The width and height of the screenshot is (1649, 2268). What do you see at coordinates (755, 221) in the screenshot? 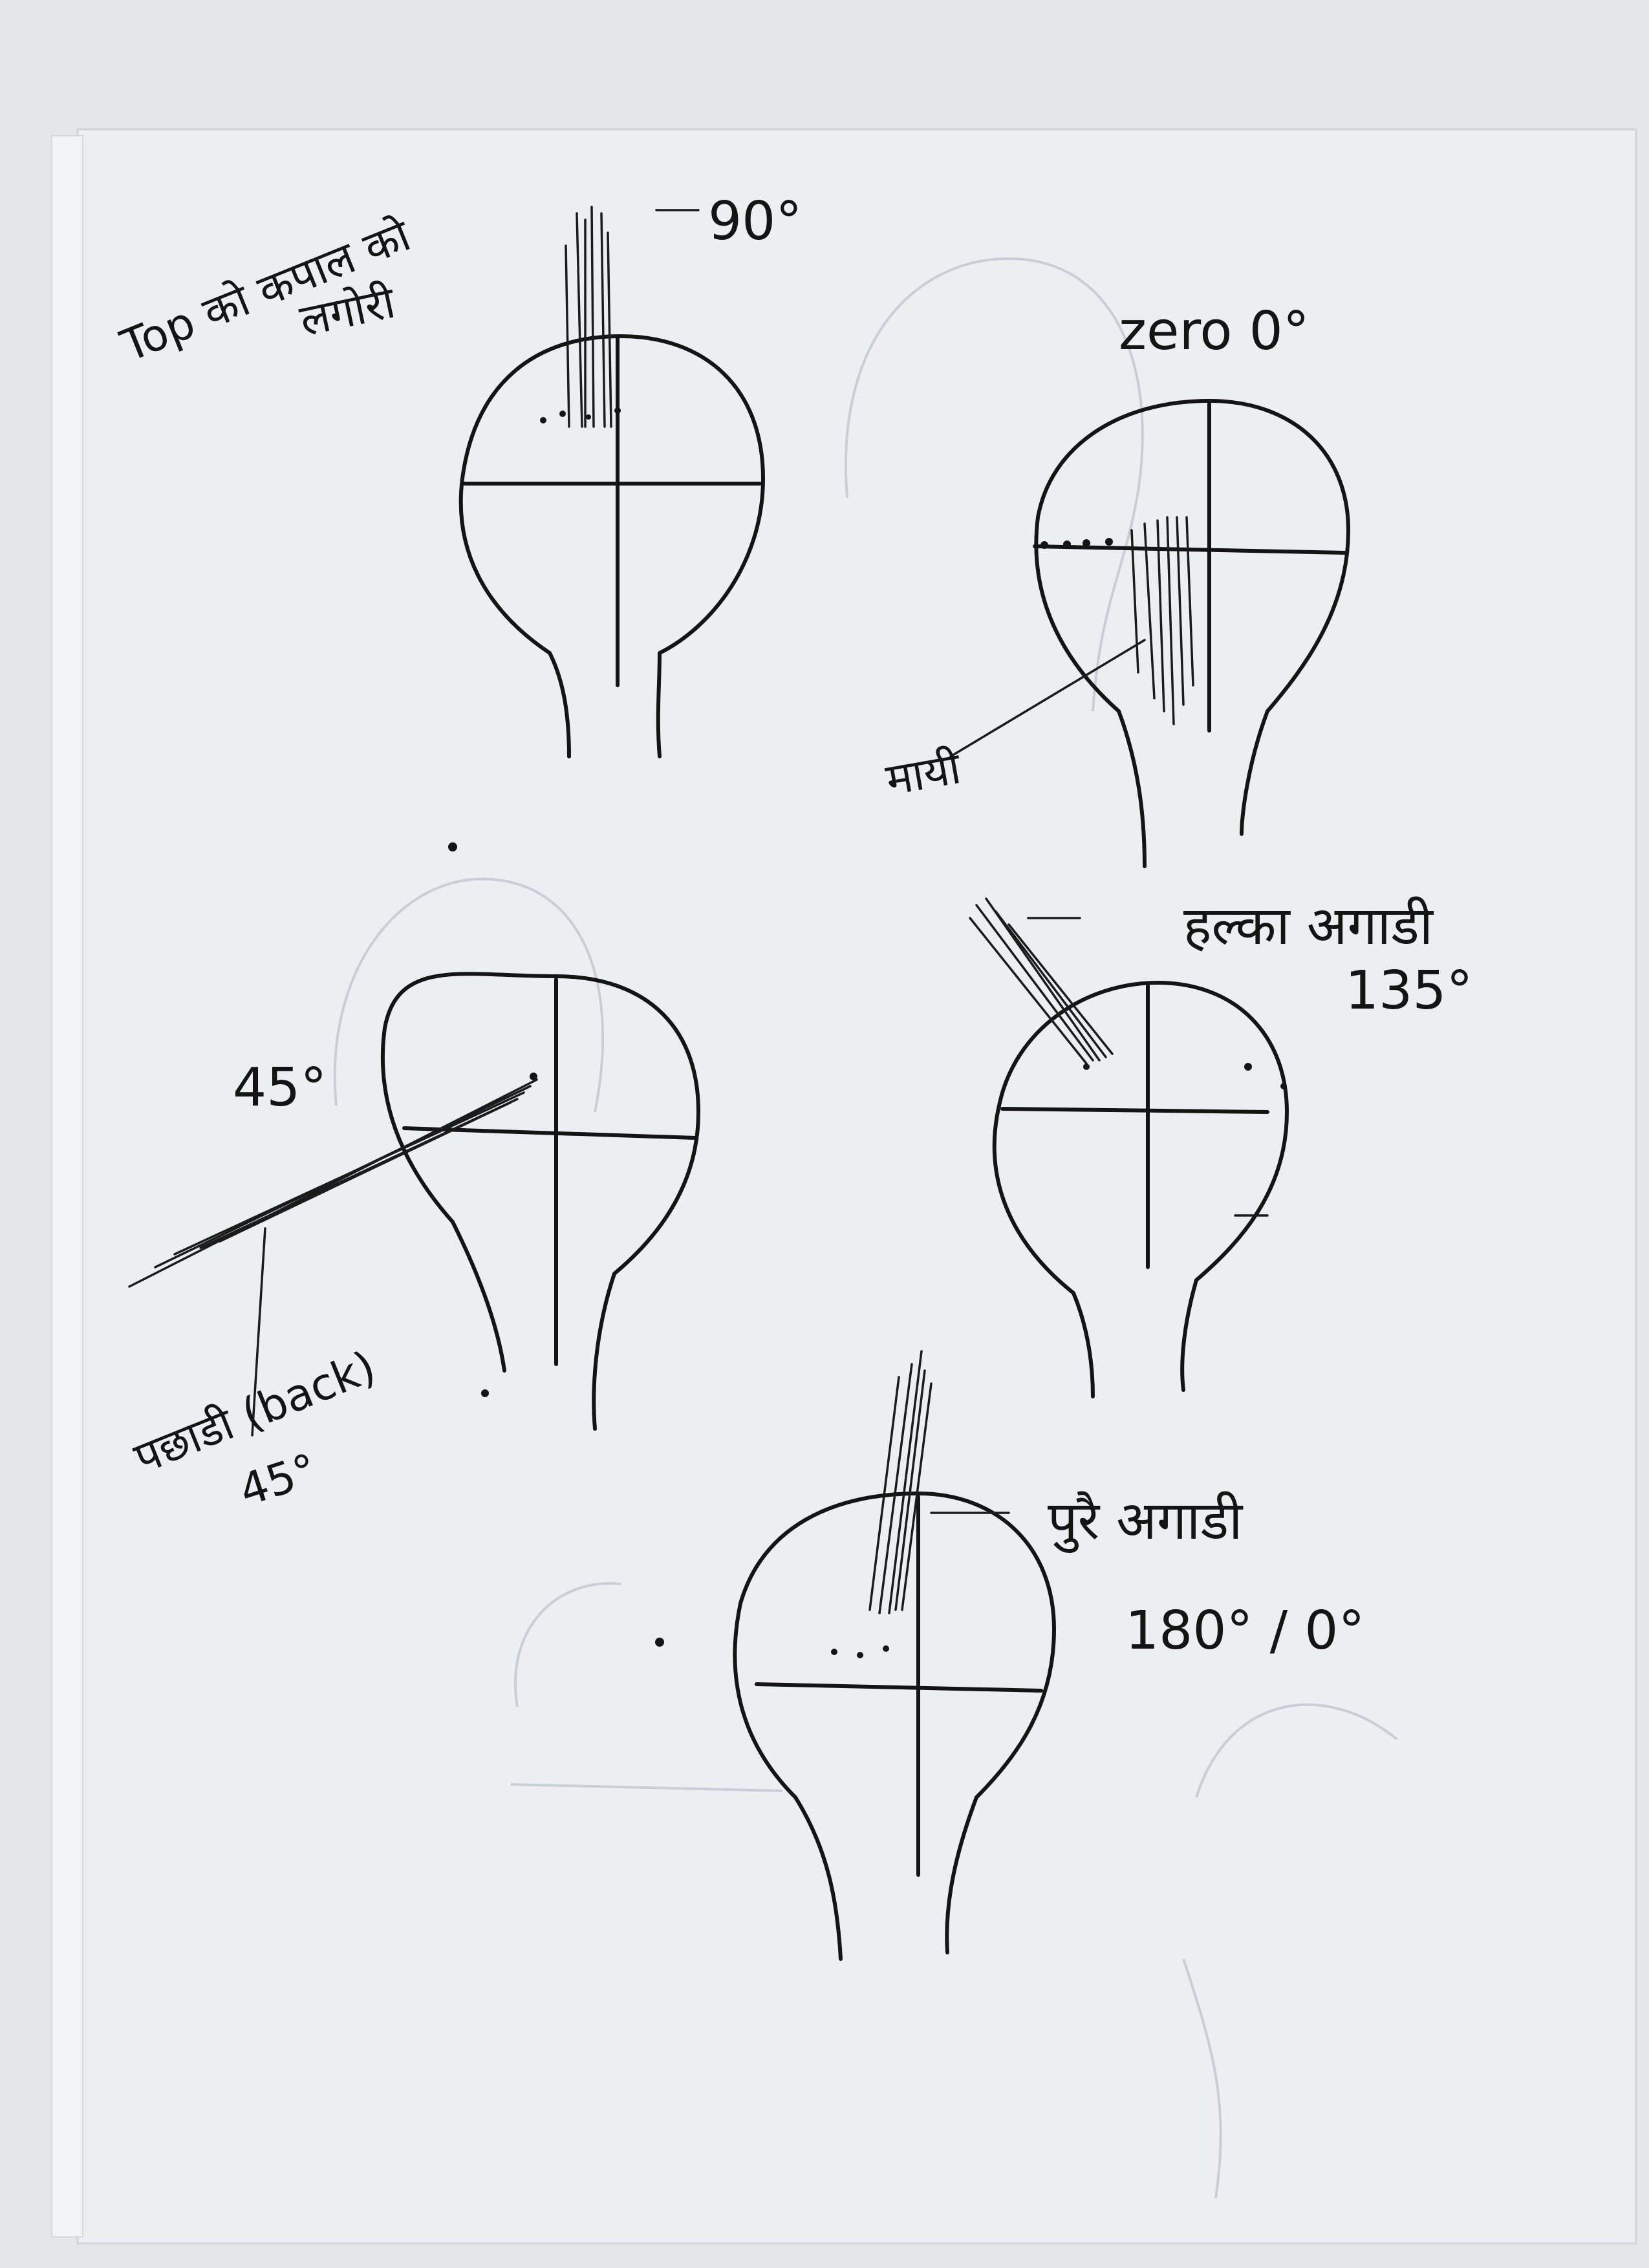
I see `label-90-degrees: 90°` at bounding box center [755, 221].